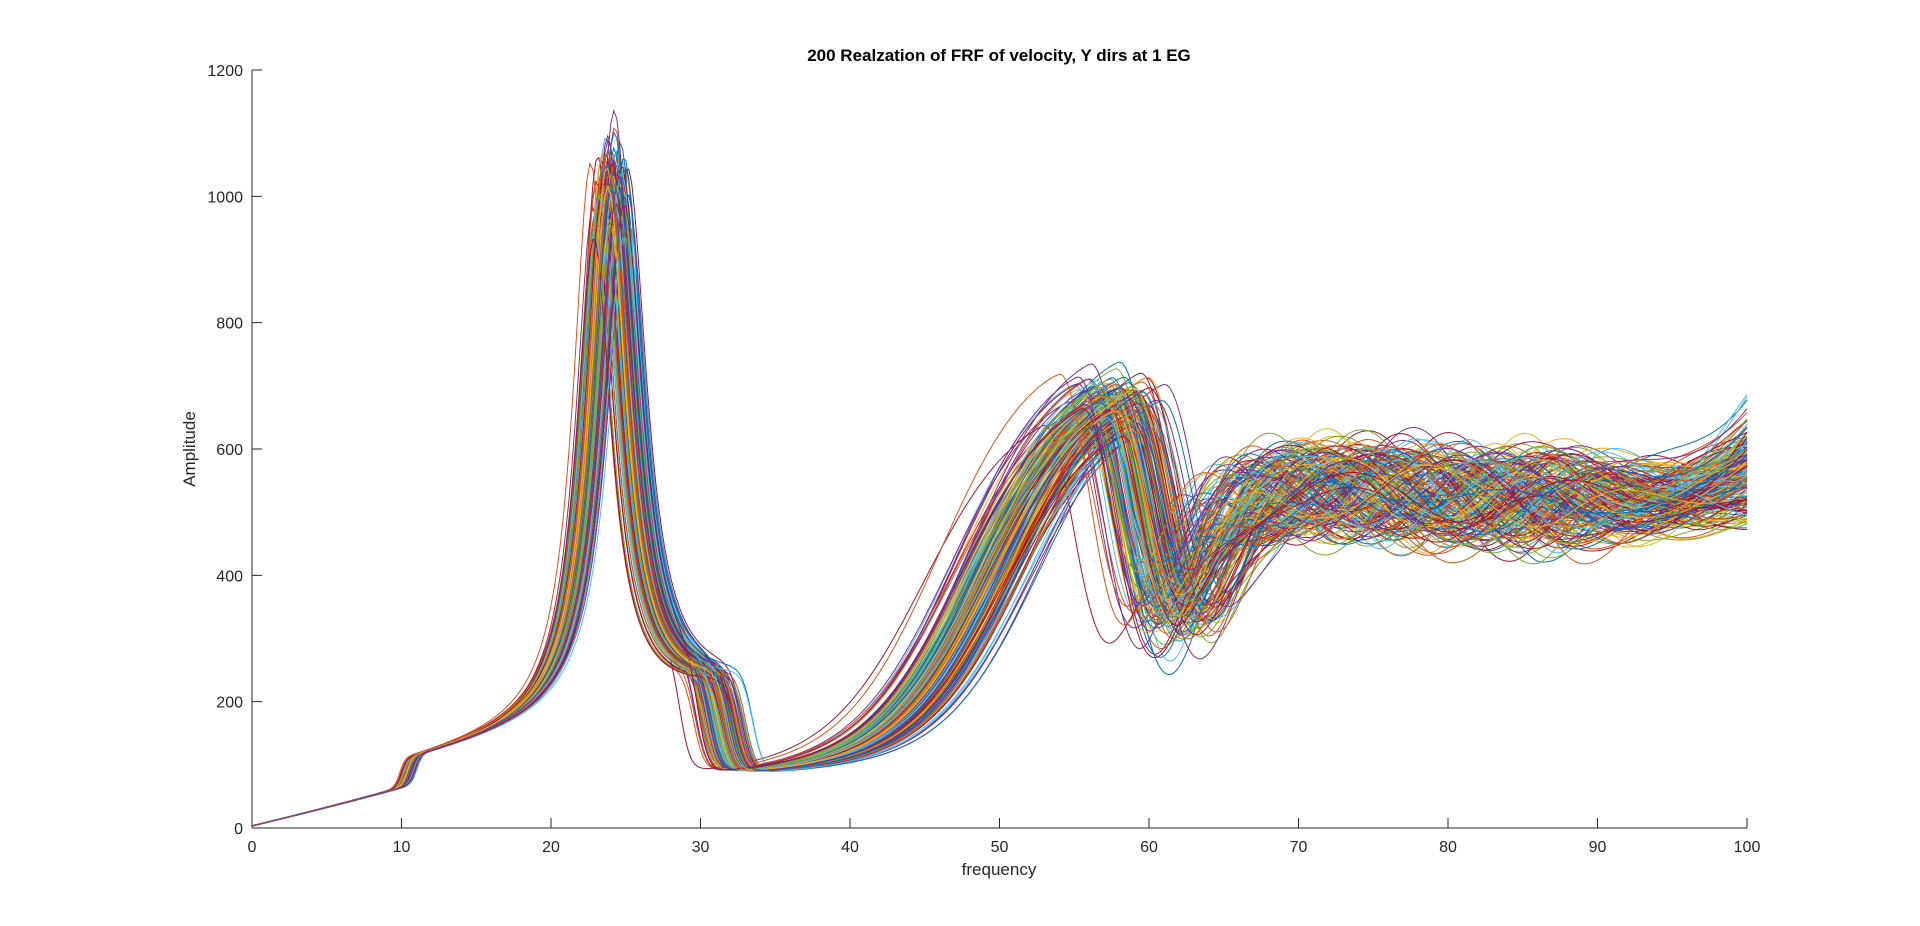  I want to click on x-tick-label: 10, so click(402, 847).